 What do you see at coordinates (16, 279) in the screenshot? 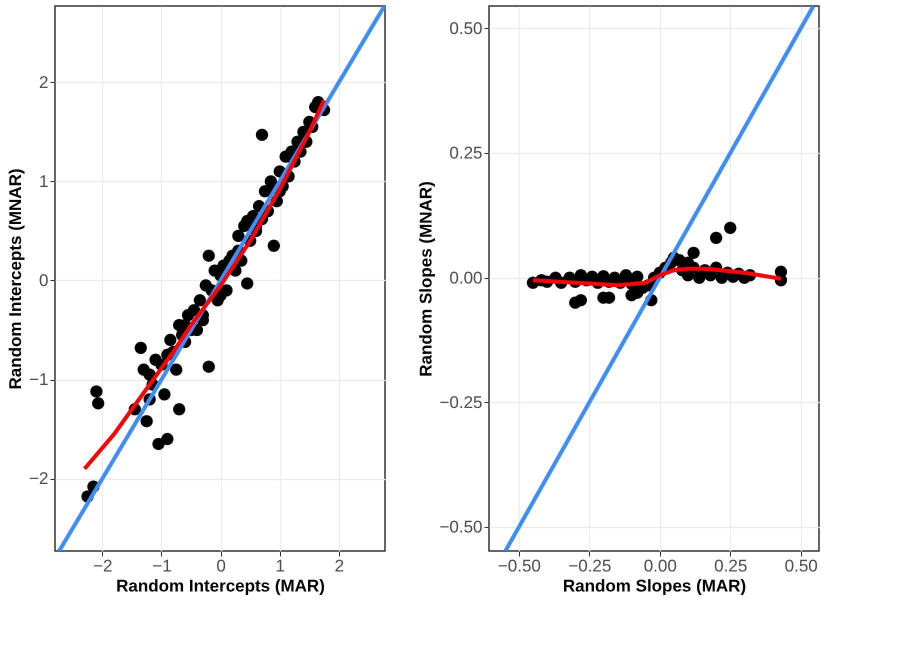
I see `y-axis-title: Random Intercepts (MNAR)` at bounding box center [16, 279].